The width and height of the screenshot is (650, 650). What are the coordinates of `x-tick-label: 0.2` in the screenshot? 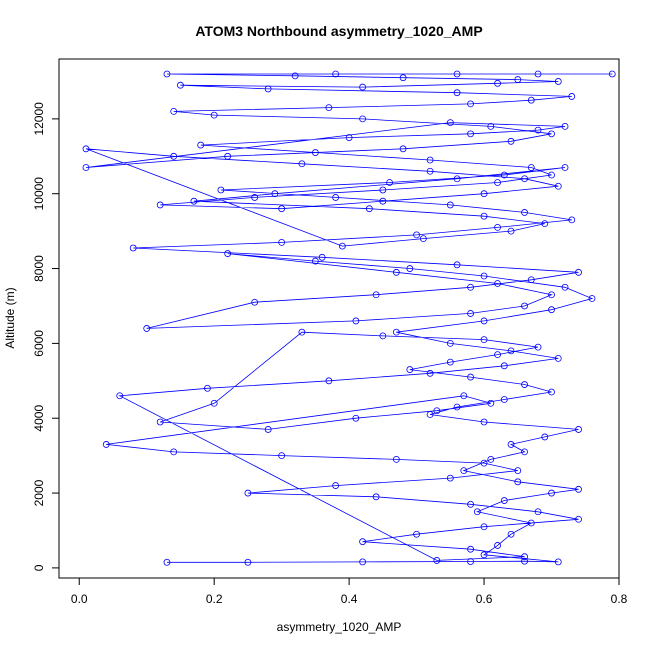 It's located at (214, 599).